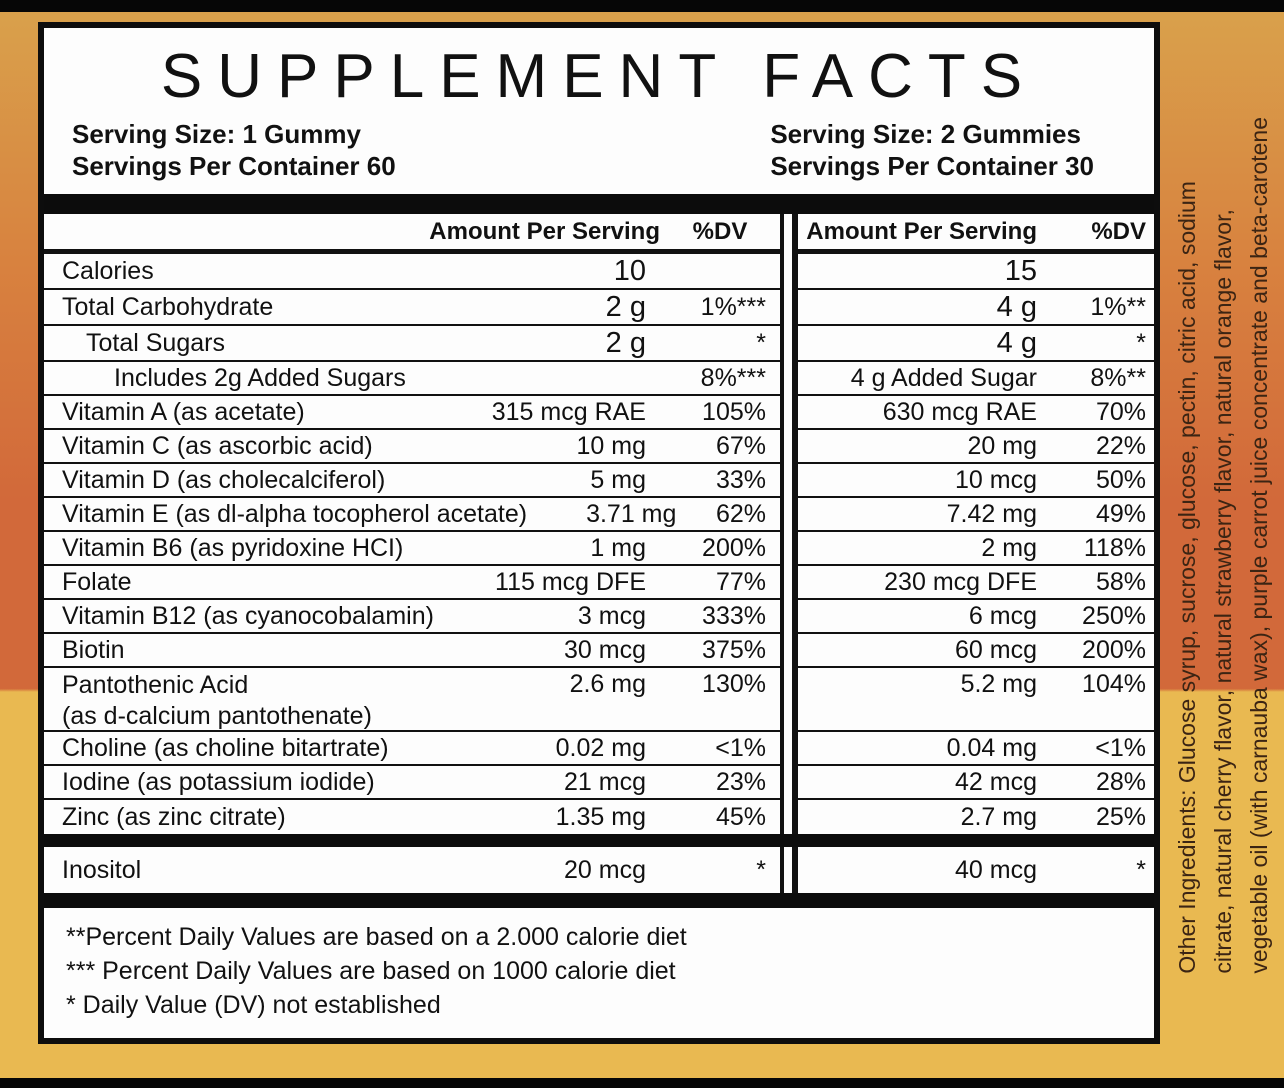 This screenshot has width=1284, height=1088. I want to click on amount-value-2-gummies: 15, so click(1020, 270).